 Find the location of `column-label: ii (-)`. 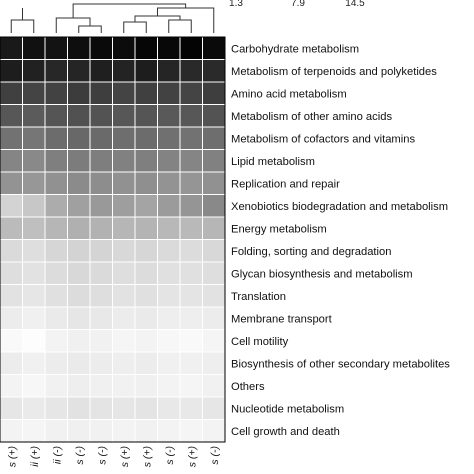

column-label: ii (-) is located at coordinates (57, 455).